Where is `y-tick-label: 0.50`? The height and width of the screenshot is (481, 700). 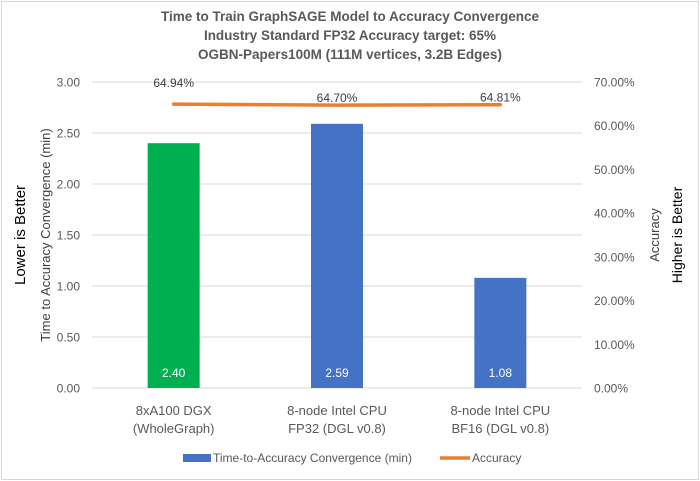 y-tick-label: 0.50 is located at coordinates (69, 338).